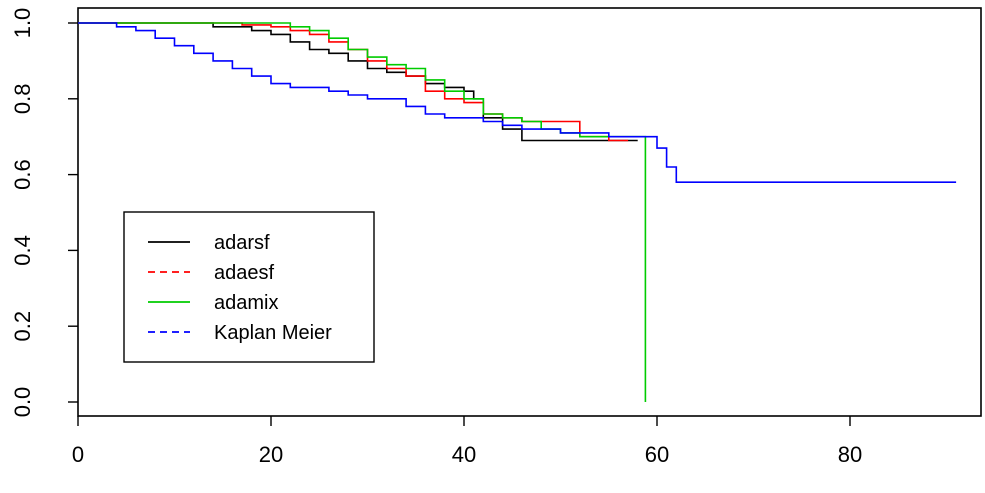 The height and width of the screenshot is (493, 985). Describe the element at coordinates (22, 174) in the screenshot. I see `y-tick-label-3: 0.6` at that location.